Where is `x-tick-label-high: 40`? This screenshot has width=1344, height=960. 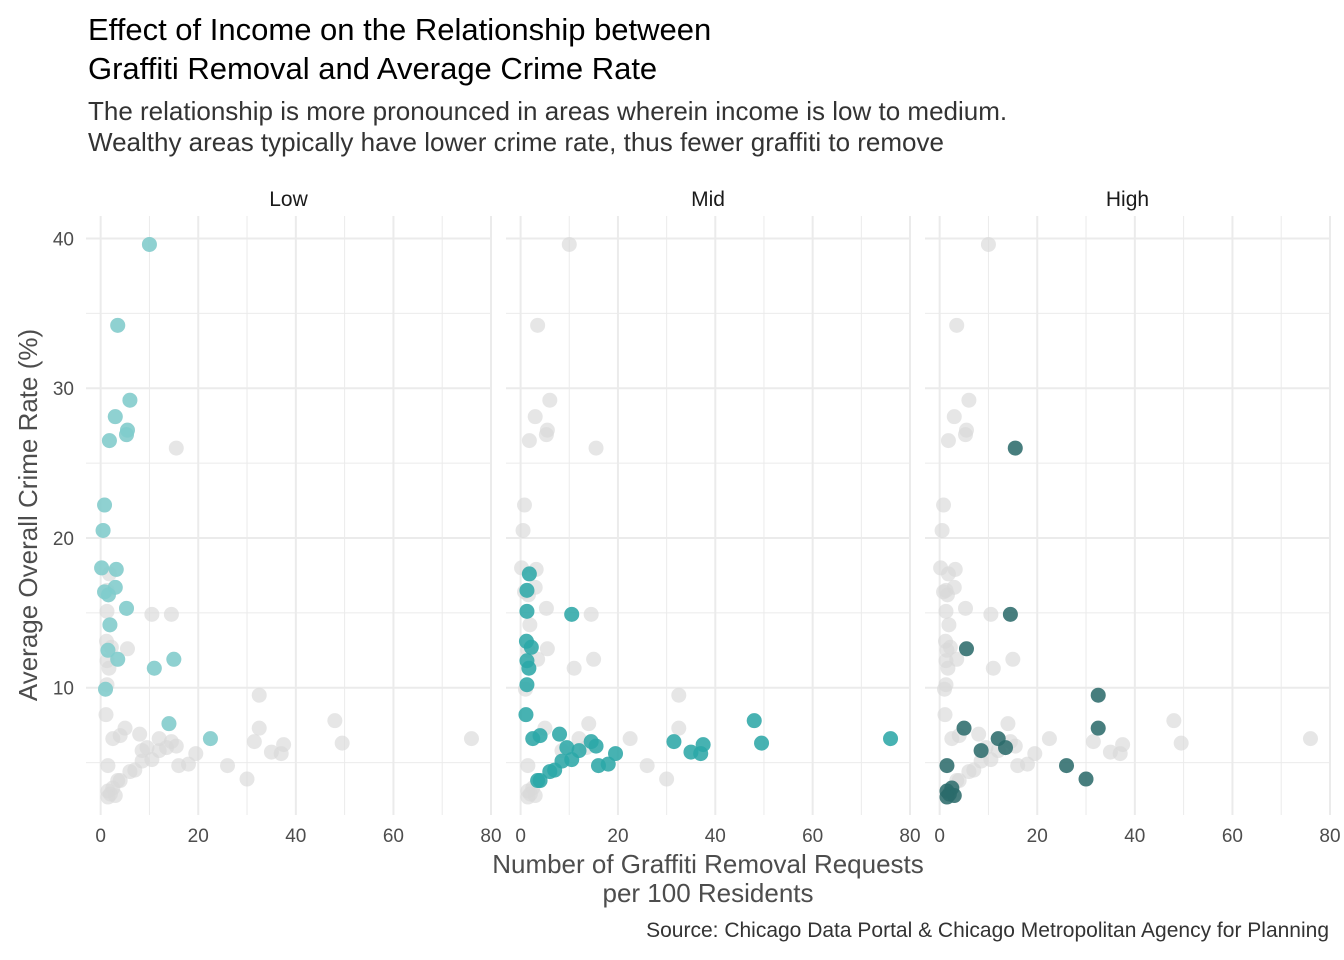
x-tick-label-high: 40 is located at coordinates (1134, 836).